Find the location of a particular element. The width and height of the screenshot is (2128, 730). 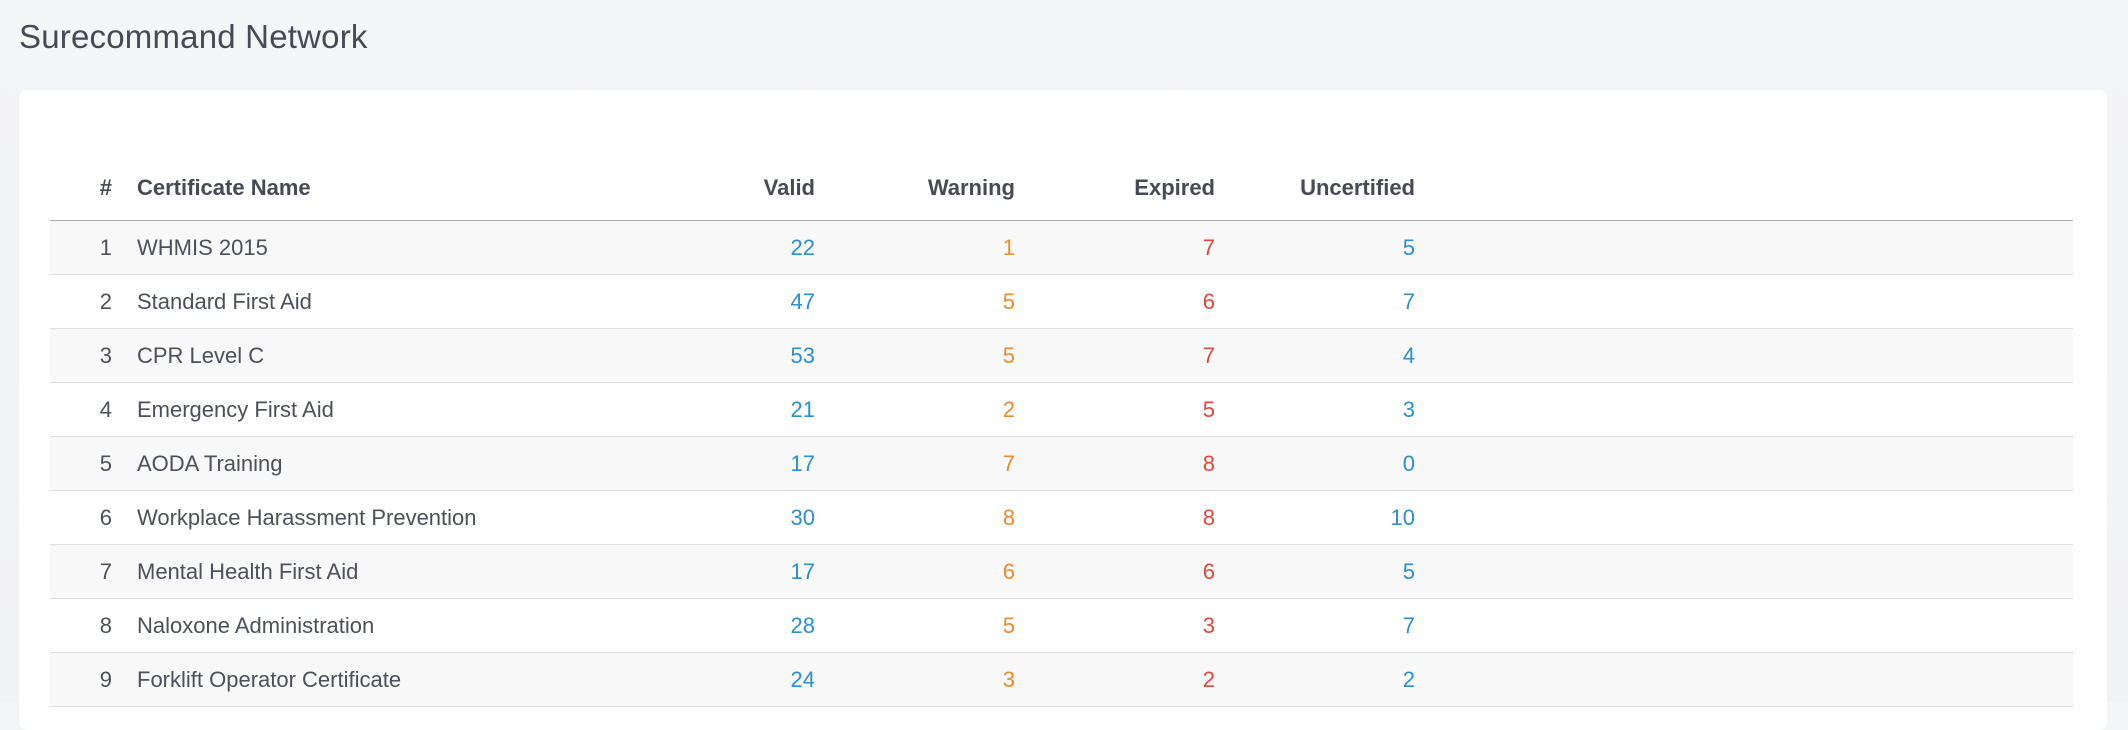

valid-count: 24 is located at coordinates (756, 679).